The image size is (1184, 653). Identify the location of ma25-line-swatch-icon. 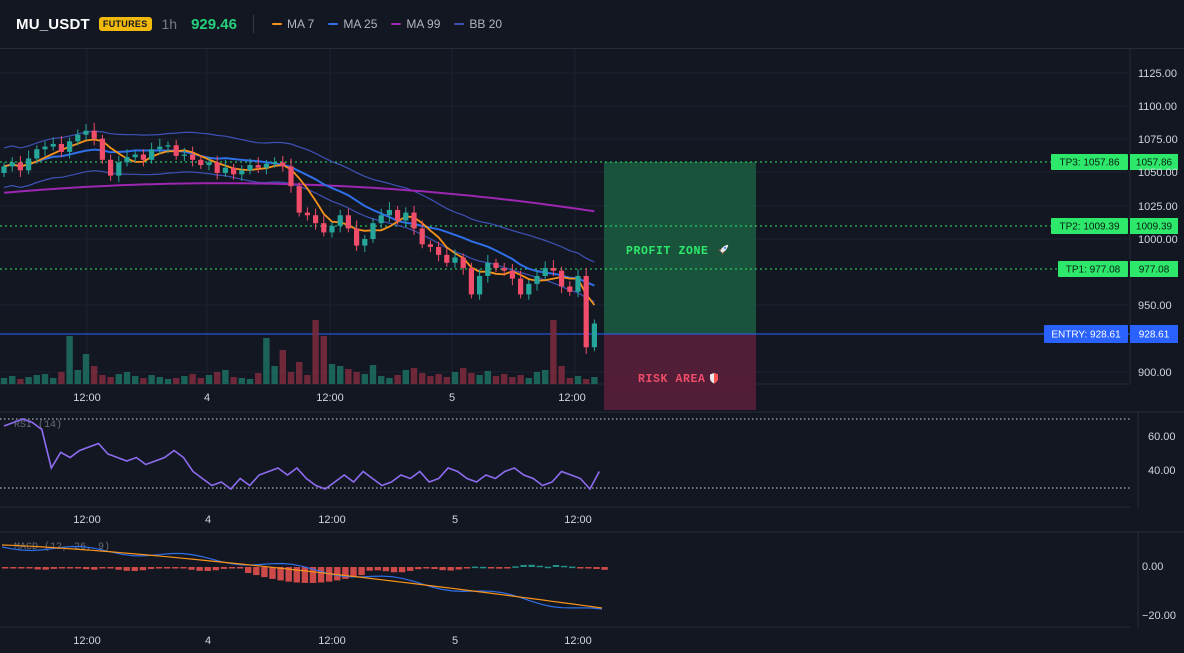
(333, 24).